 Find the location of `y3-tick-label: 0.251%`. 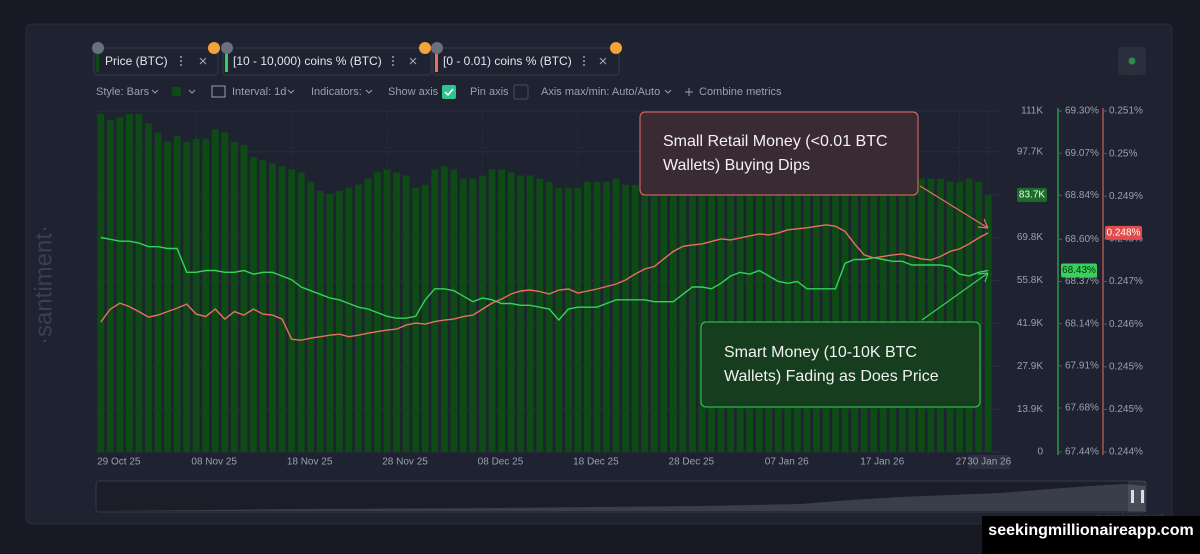

y3-tick-label: 0.251% is located at coordinates (1126, 111).